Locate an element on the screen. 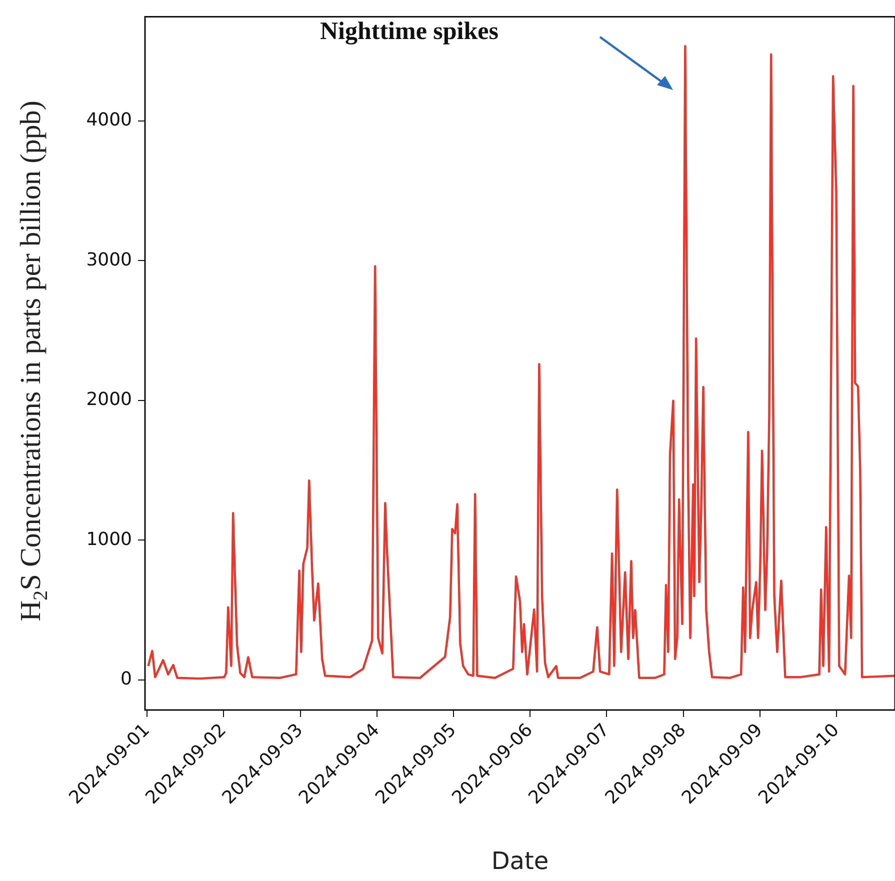  annotation: Nighttime spikes is located at coordinates (409, 32).